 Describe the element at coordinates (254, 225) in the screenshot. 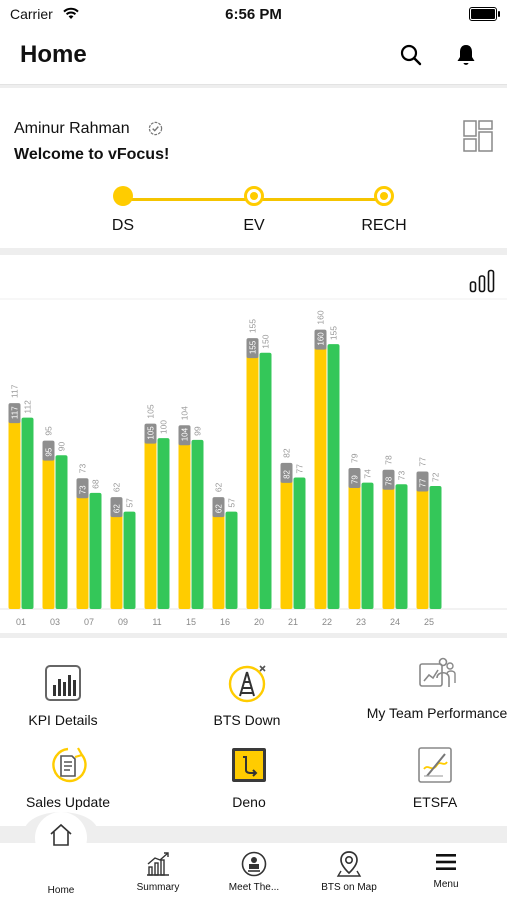

I see `step-label-ev: EV` at that location.